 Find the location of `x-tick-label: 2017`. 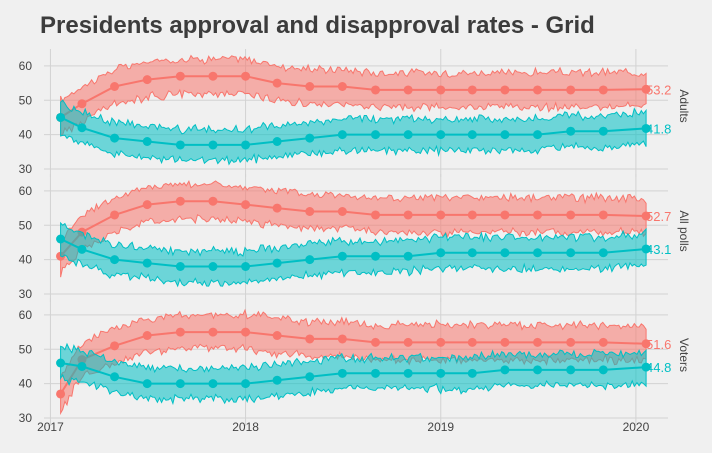

x-tick-label: 2017 is located at coordinates (50, 427).